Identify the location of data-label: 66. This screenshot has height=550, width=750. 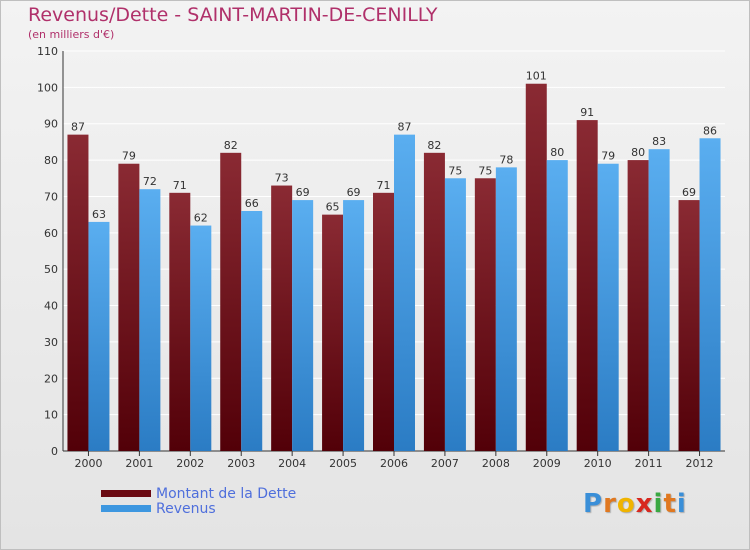
(252, 203).